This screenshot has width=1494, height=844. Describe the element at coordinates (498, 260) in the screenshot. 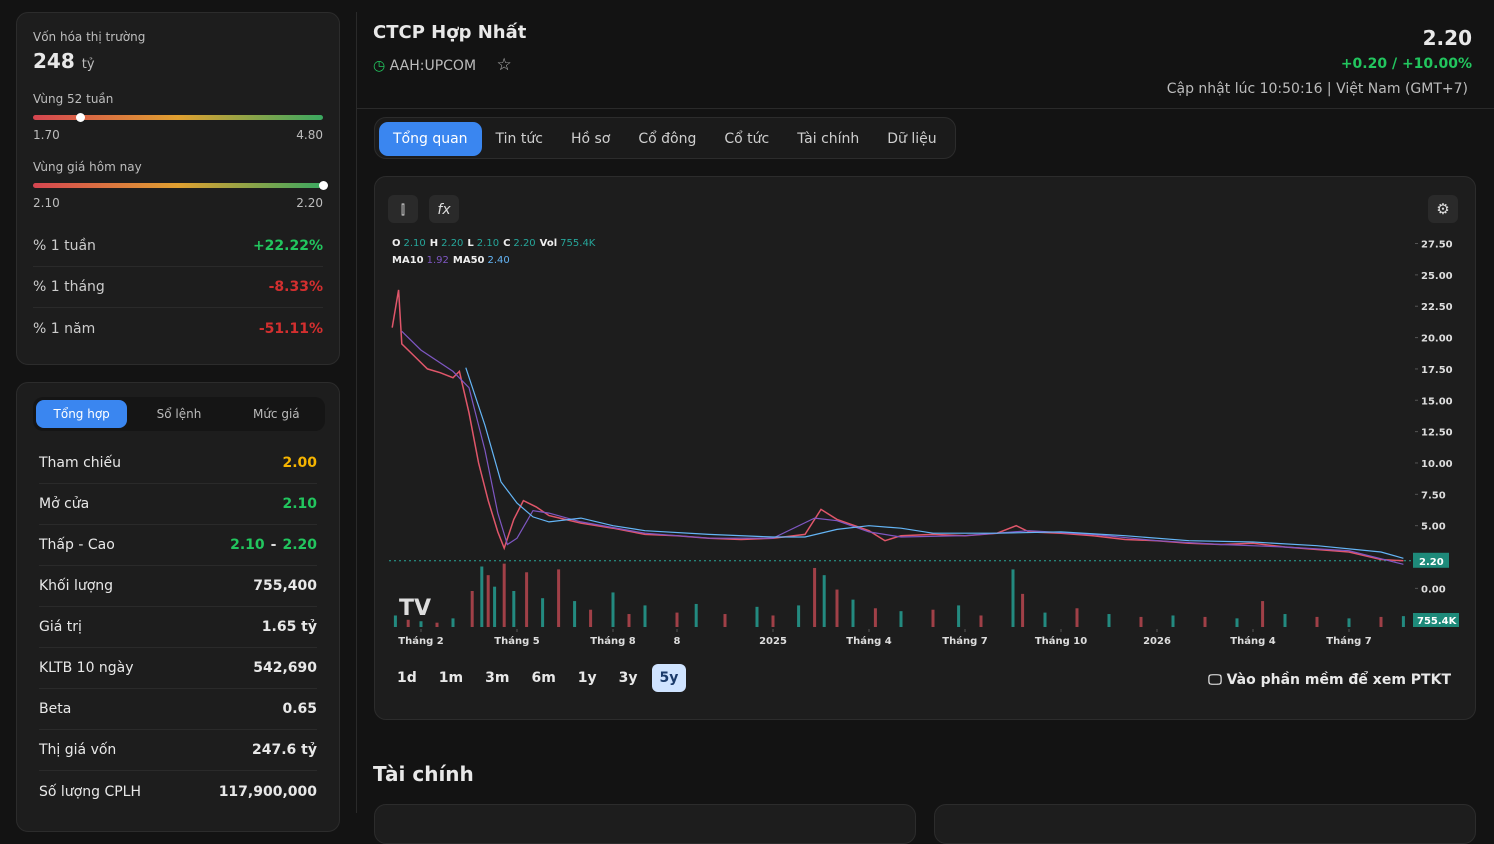

I see `legend-value: 2.40` at that location.